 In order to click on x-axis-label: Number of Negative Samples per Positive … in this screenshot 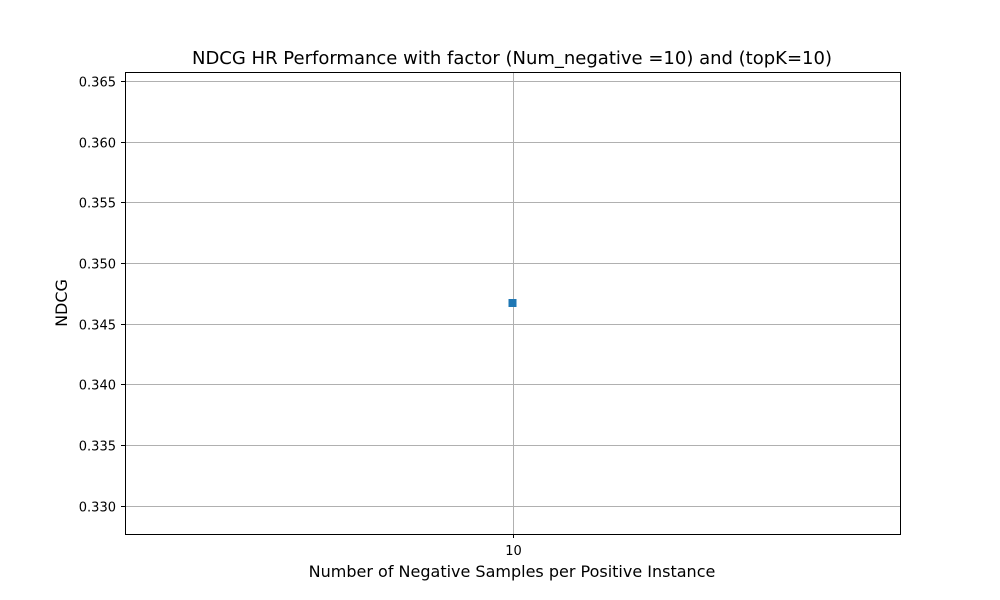, I will do `click(512, 571)`.